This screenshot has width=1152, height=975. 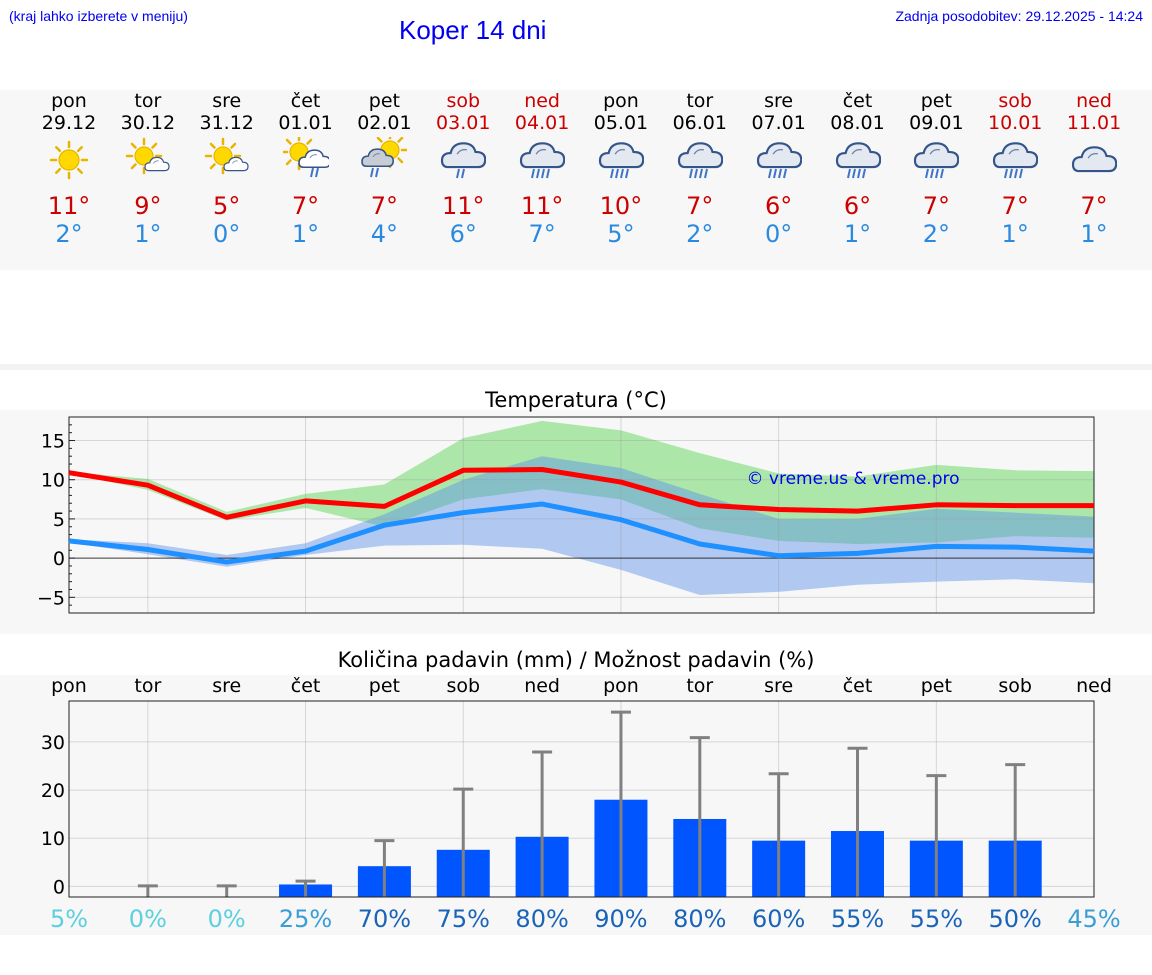 I want to click on tmin-range-band, so click(x=582, y=525).